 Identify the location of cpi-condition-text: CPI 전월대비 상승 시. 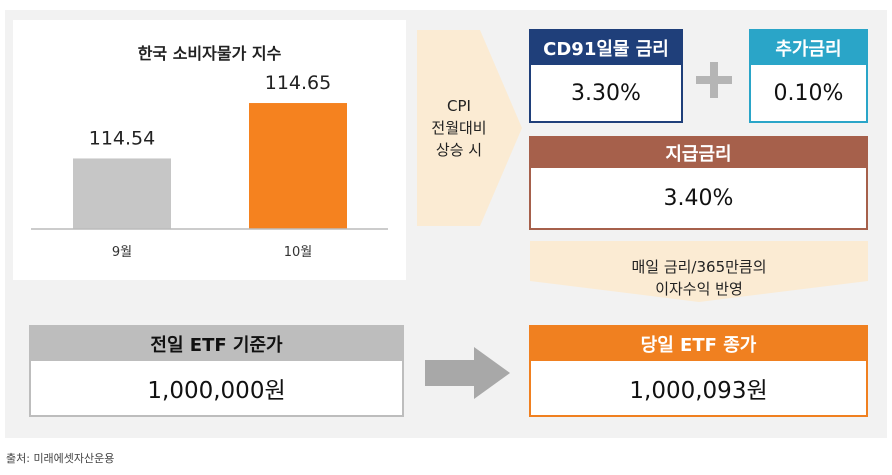
(459, 128).